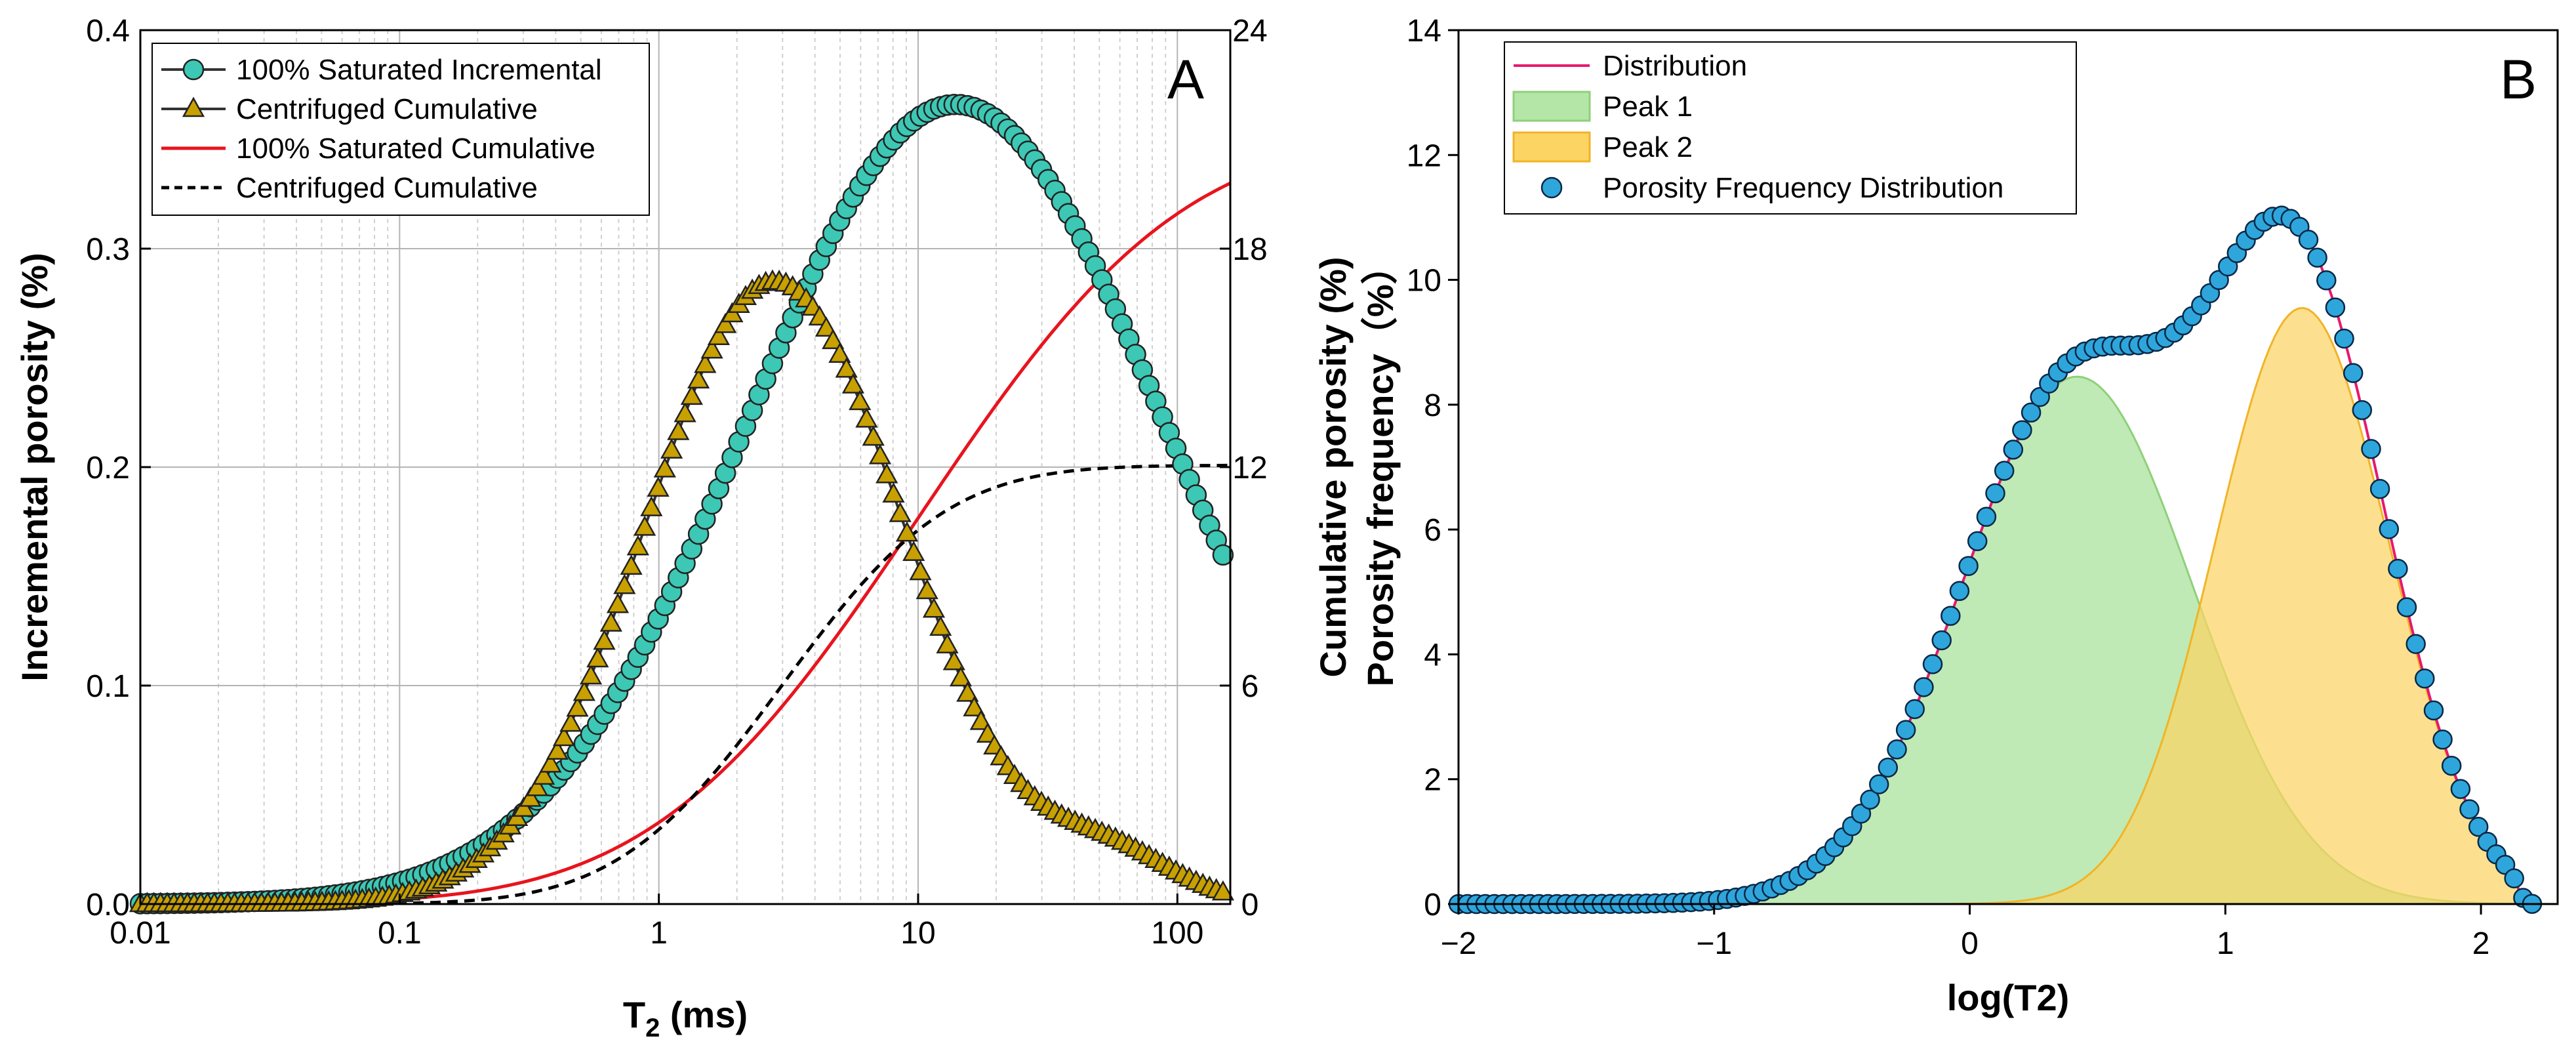 This screenshot has height=1051, width=2576. I want to click on chart-b-legend-swatch, so click(1551, 106).